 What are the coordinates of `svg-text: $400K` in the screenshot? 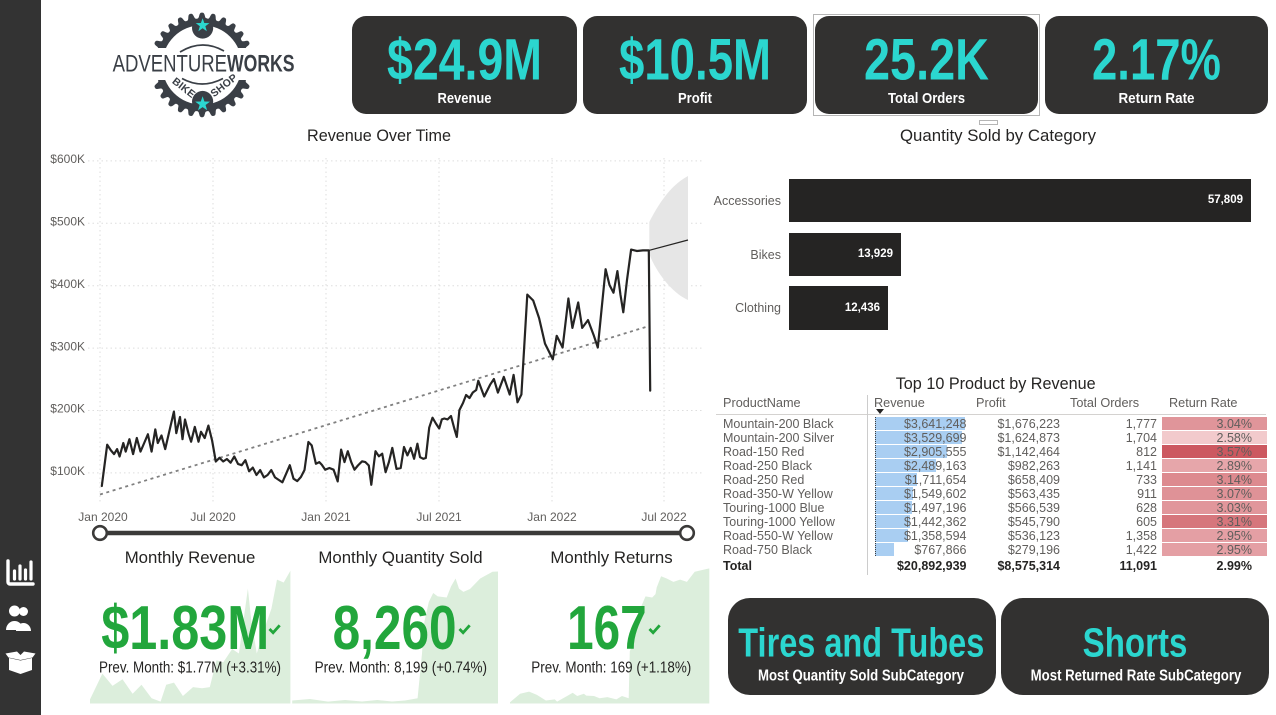 It's located at (67, 284).